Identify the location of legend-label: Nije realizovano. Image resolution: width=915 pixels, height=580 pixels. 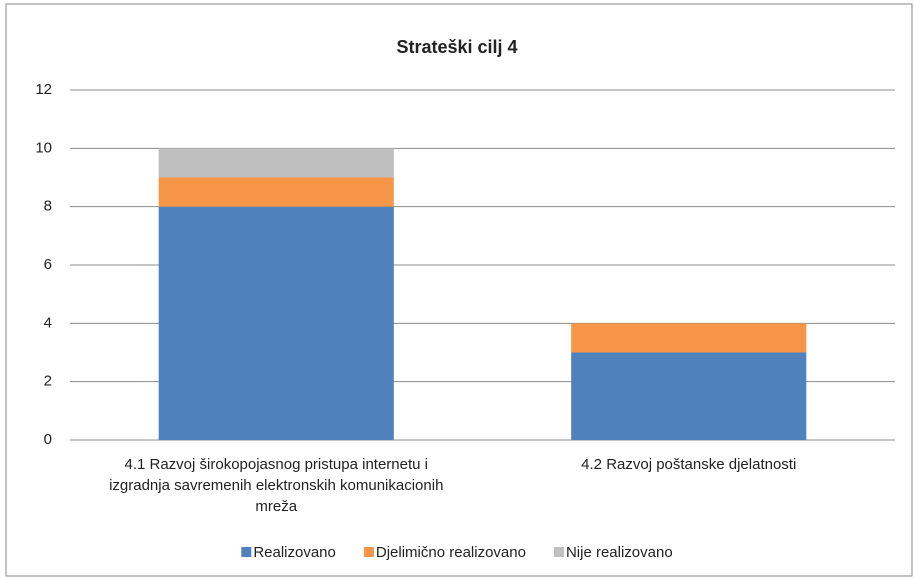
(619, 552).